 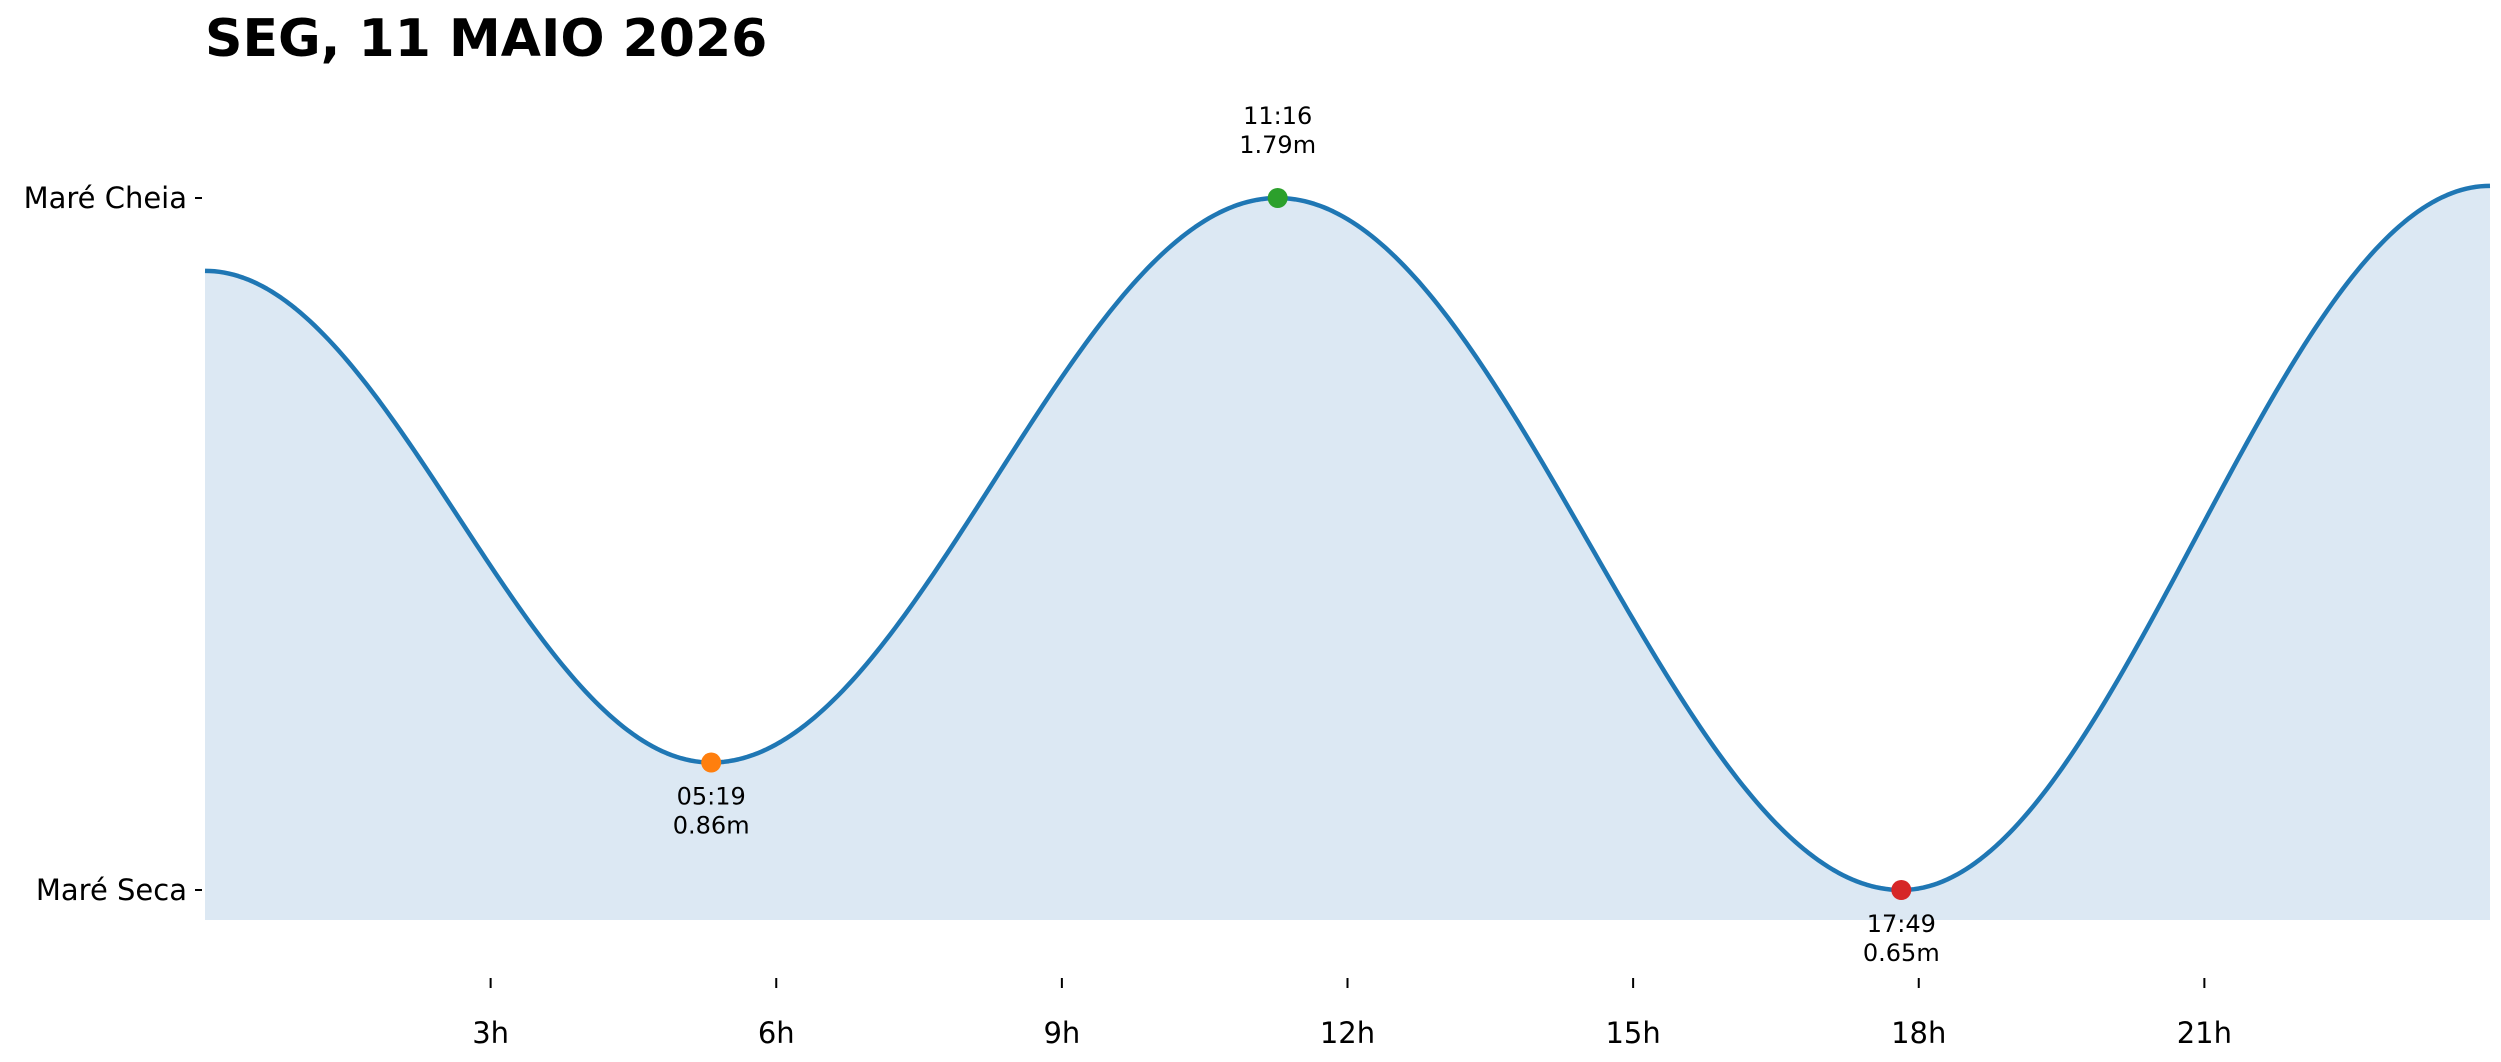 What do you see at coordinates (1277, 116) in the screenshot?
I see `tide-time-label: 11:16` at bounding box center [1277, 116].